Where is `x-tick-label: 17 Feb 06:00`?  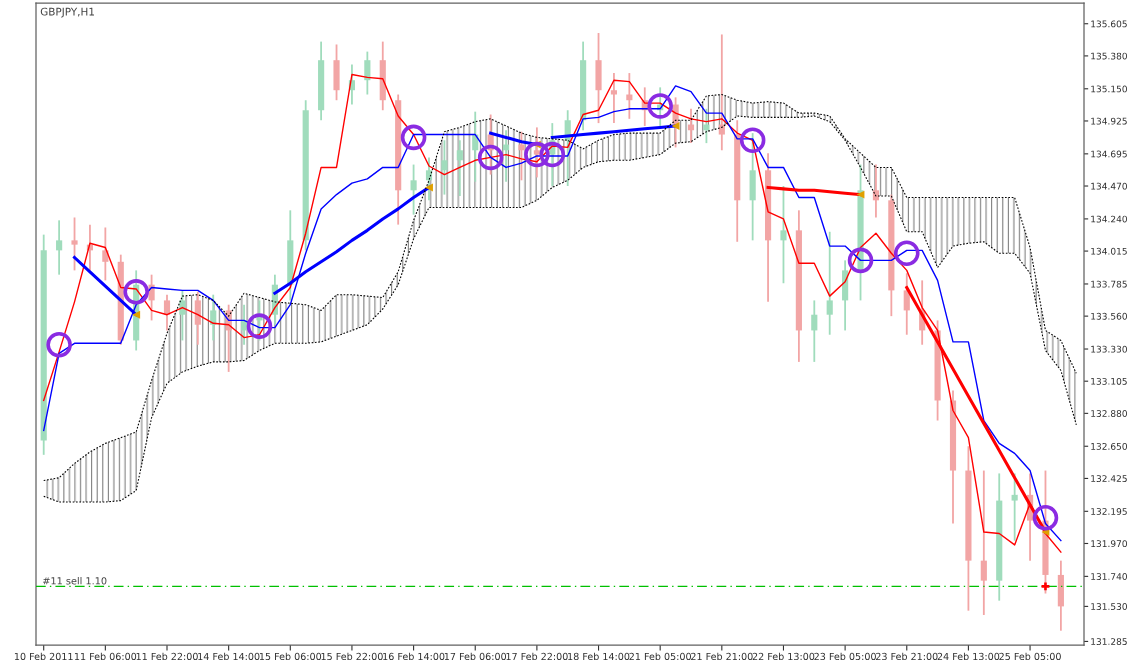 x-tick-label: 17 Feb 06:00 is located at coordinates (475, 656).